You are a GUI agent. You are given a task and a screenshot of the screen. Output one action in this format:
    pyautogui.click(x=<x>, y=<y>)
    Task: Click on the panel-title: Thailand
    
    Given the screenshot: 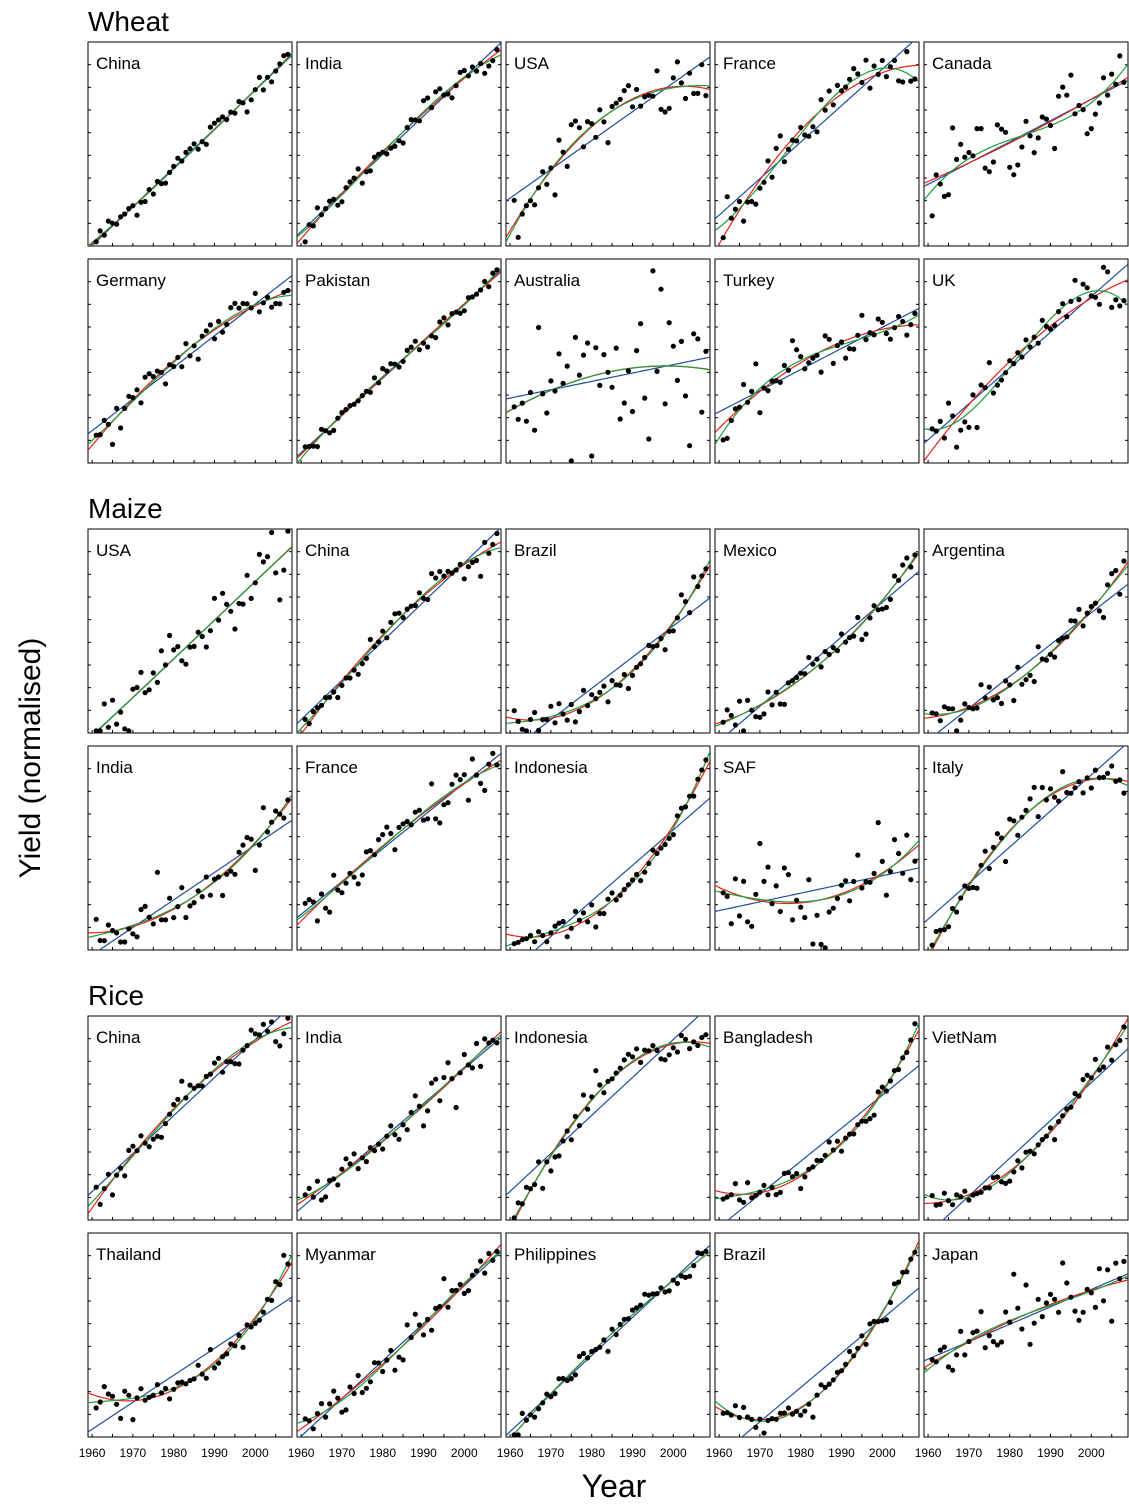 What is the action you would take?
    pyautogui.click(x=128, y=1254)
    